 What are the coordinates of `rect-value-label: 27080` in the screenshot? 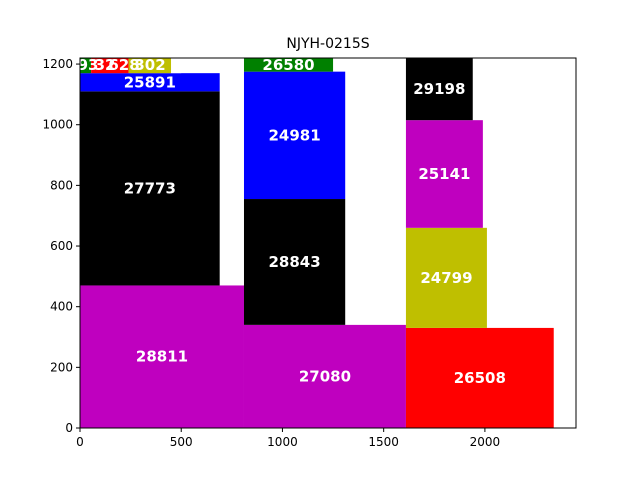 It's located at (325, 376).